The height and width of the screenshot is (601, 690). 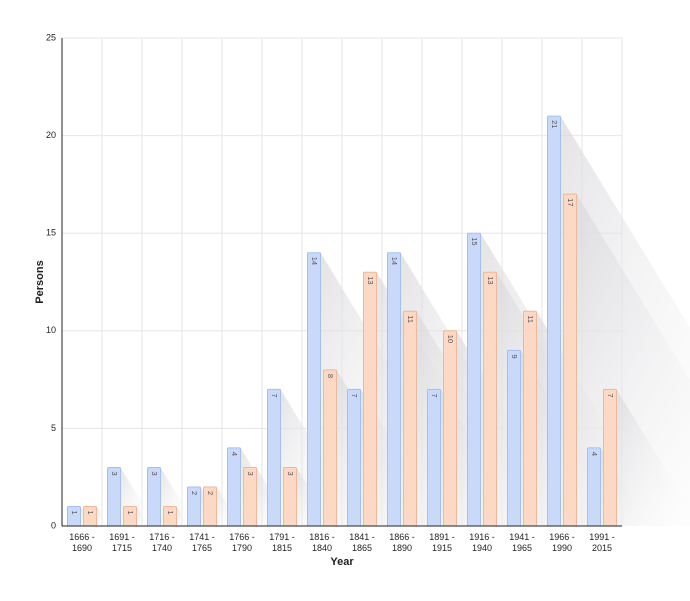 I want to click on x-tick-line: 1990, so click(x=562, y=548).